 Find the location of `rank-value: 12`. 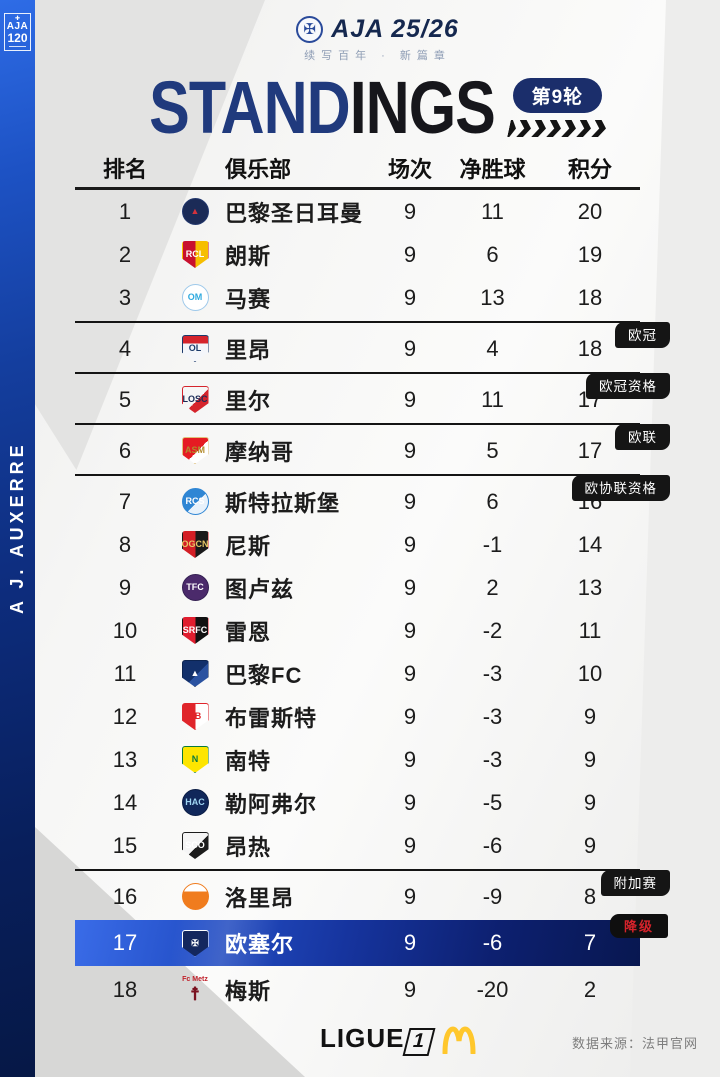

rank-value: 12 is located at coordinates (125, 716).